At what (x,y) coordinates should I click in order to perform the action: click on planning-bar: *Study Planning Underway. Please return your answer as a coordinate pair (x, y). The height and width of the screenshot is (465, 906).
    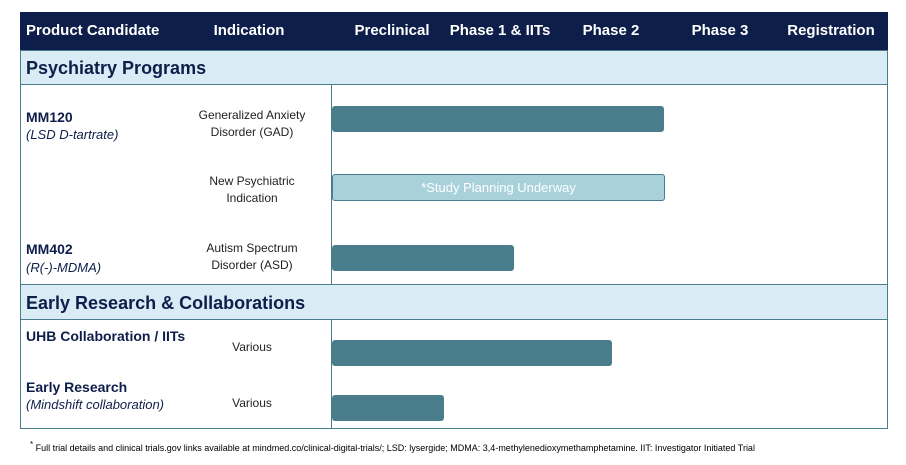
    Looking at the image, I should click on (498, 187).